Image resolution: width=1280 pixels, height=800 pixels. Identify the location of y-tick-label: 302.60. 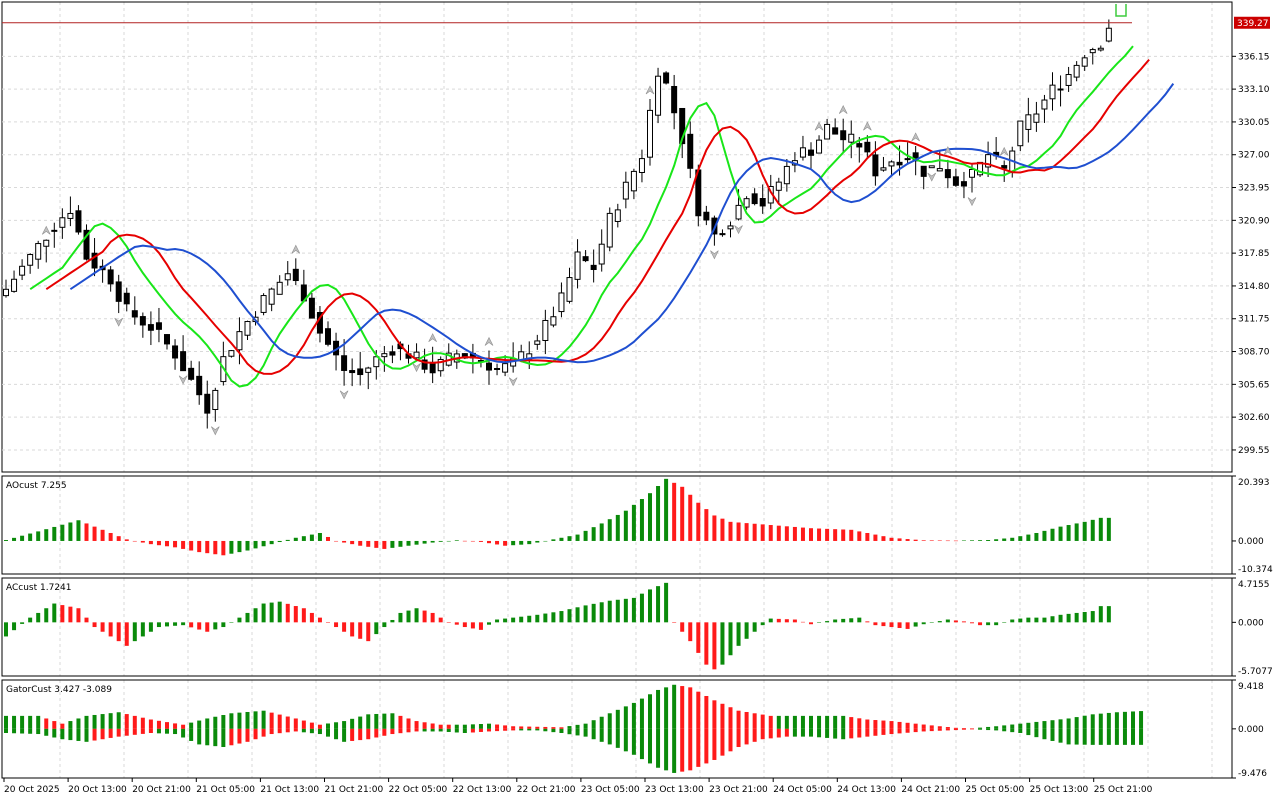
(1254, 418).